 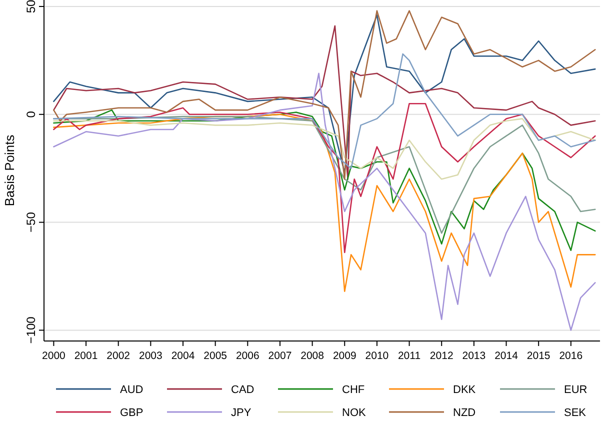 I want to click on legend-label: NZD, so click(x=464, y=413).